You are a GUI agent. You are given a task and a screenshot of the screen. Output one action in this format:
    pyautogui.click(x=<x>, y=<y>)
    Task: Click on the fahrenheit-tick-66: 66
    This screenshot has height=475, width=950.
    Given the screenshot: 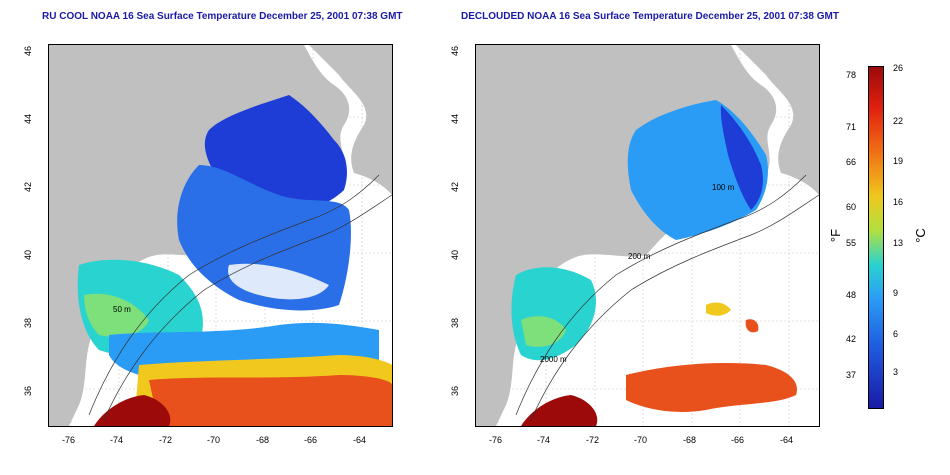 What is the action you would take?
    pyautogui.click(x=851, y=162)
    